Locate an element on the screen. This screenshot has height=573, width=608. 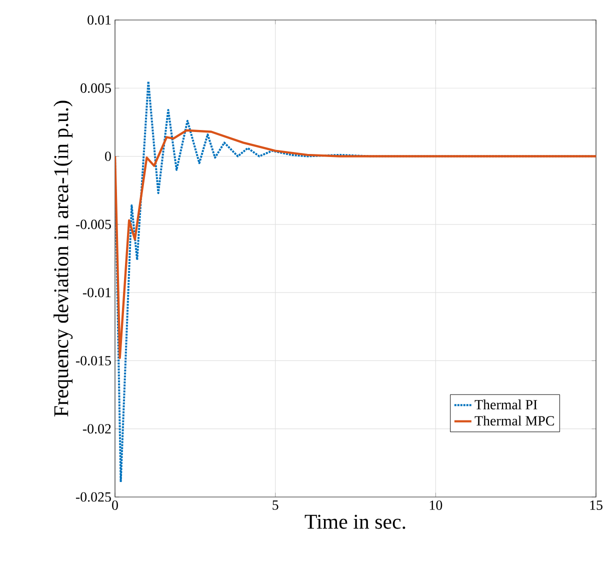
y-tick-label: 0.005 is located at coordinates (95, 88).